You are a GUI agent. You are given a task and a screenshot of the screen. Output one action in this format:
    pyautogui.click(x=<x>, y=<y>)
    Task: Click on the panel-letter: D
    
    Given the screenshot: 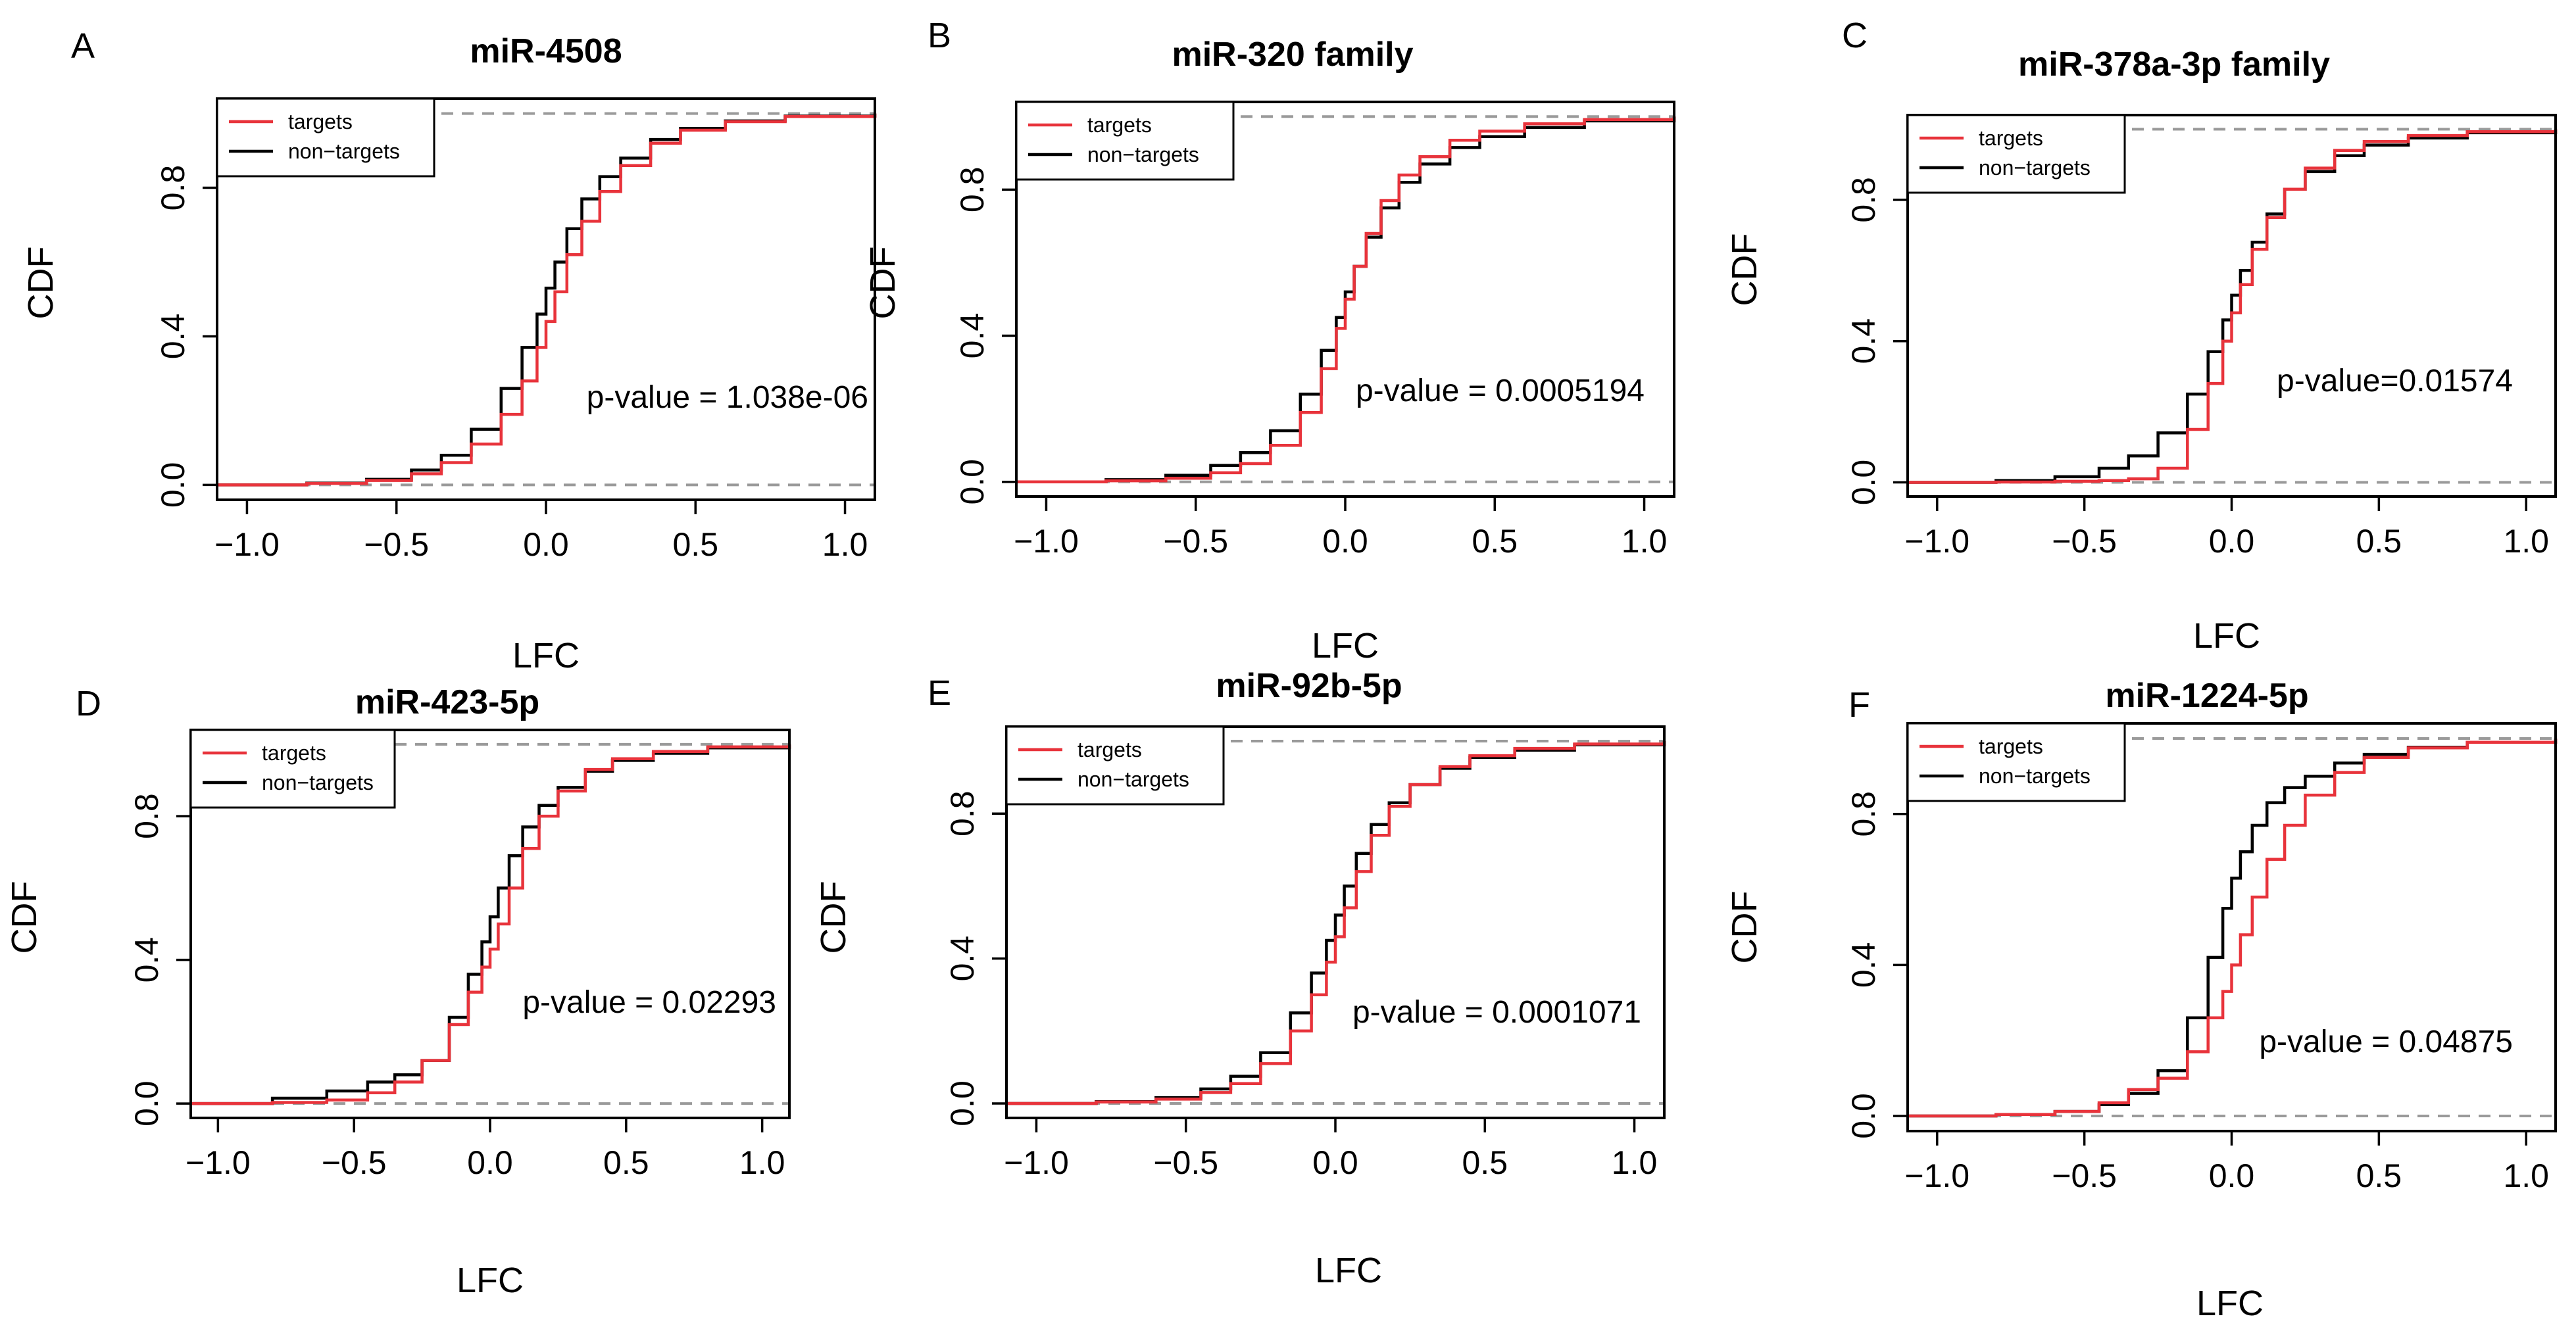 What is the action you would take?
    pyautogui.click(x=88, y=703)
    